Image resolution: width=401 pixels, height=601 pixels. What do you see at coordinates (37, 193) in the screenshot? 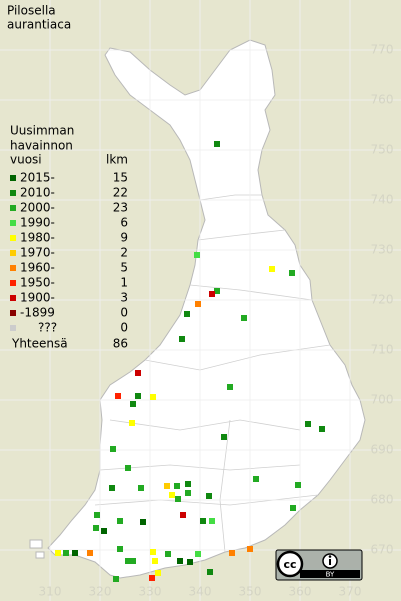
I see `legend-label: 2010-` at bounding box center [37, 193].